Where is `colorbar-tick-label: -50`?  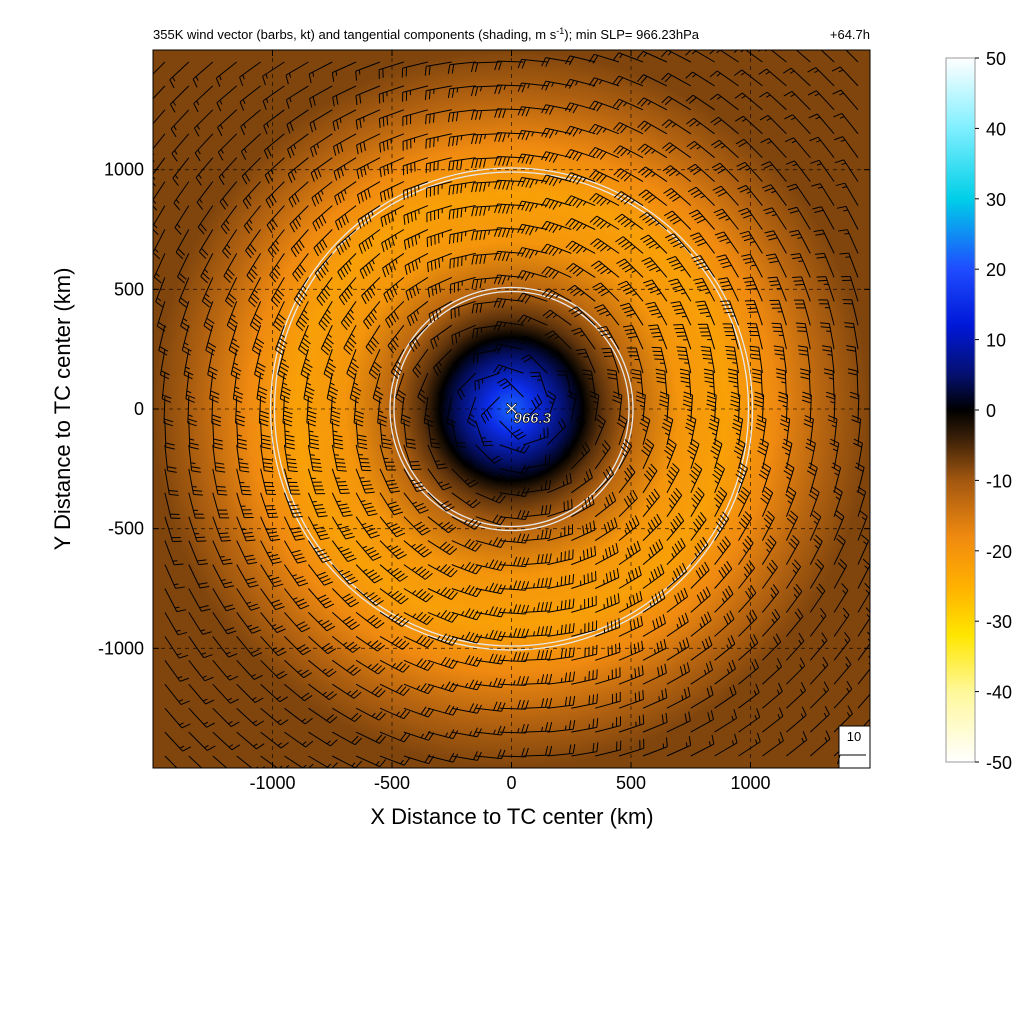 colorbar-tick-label: -50 is located at coordinates (999, 763).